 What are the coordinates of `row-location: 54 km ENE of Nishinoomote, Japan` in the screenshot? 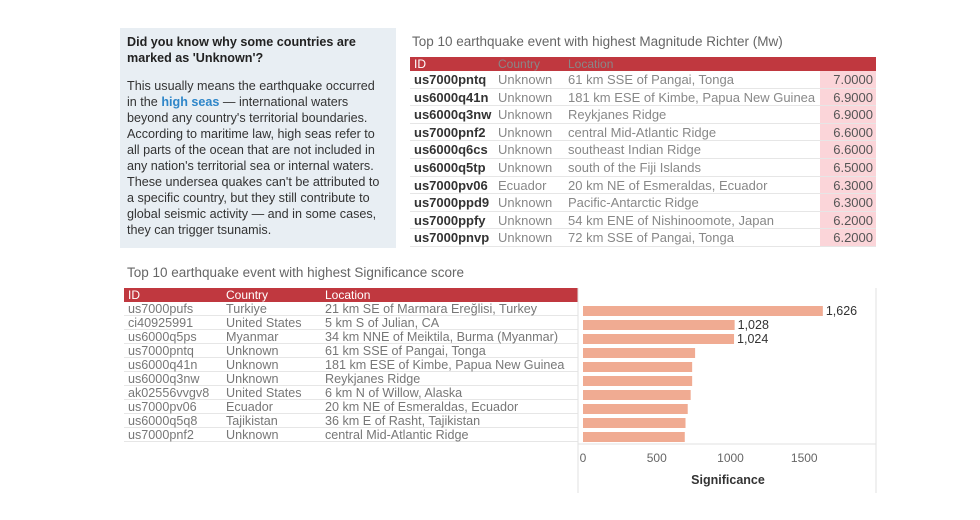 It's located at (671, 220).